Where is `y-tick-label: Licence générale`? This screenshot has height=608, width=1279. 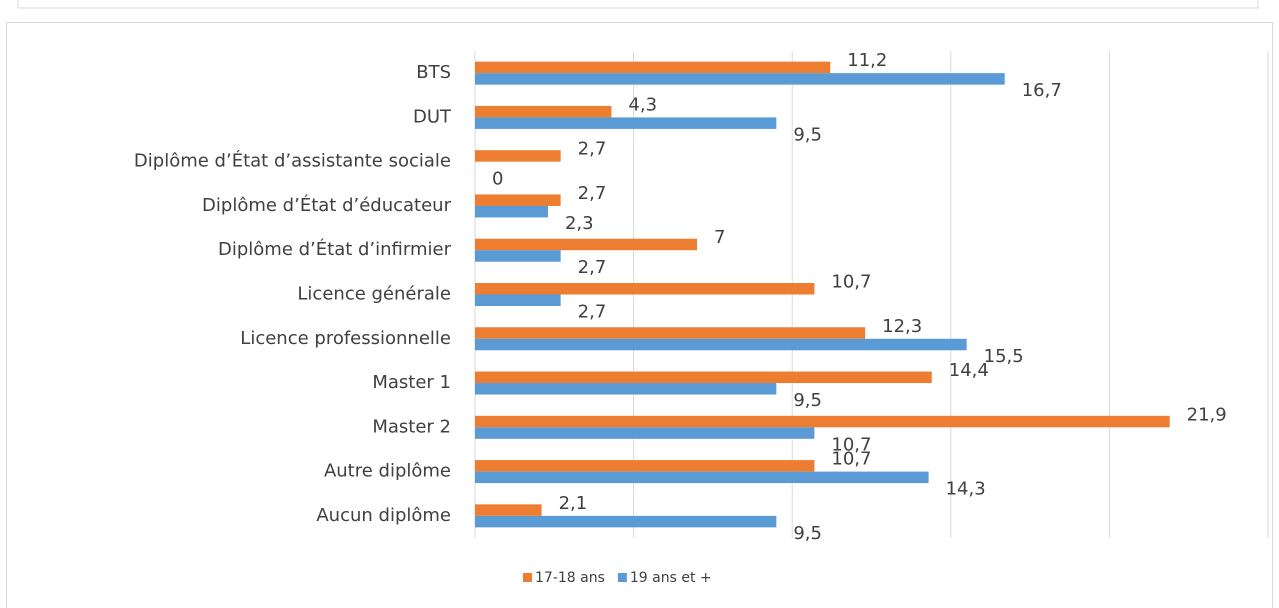 y-tick-label: Licence générale is located at coordinates (374, 294).